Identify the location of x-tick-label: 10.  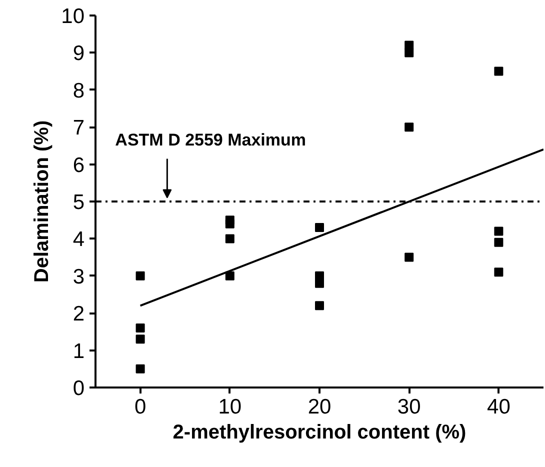
(230, 407).